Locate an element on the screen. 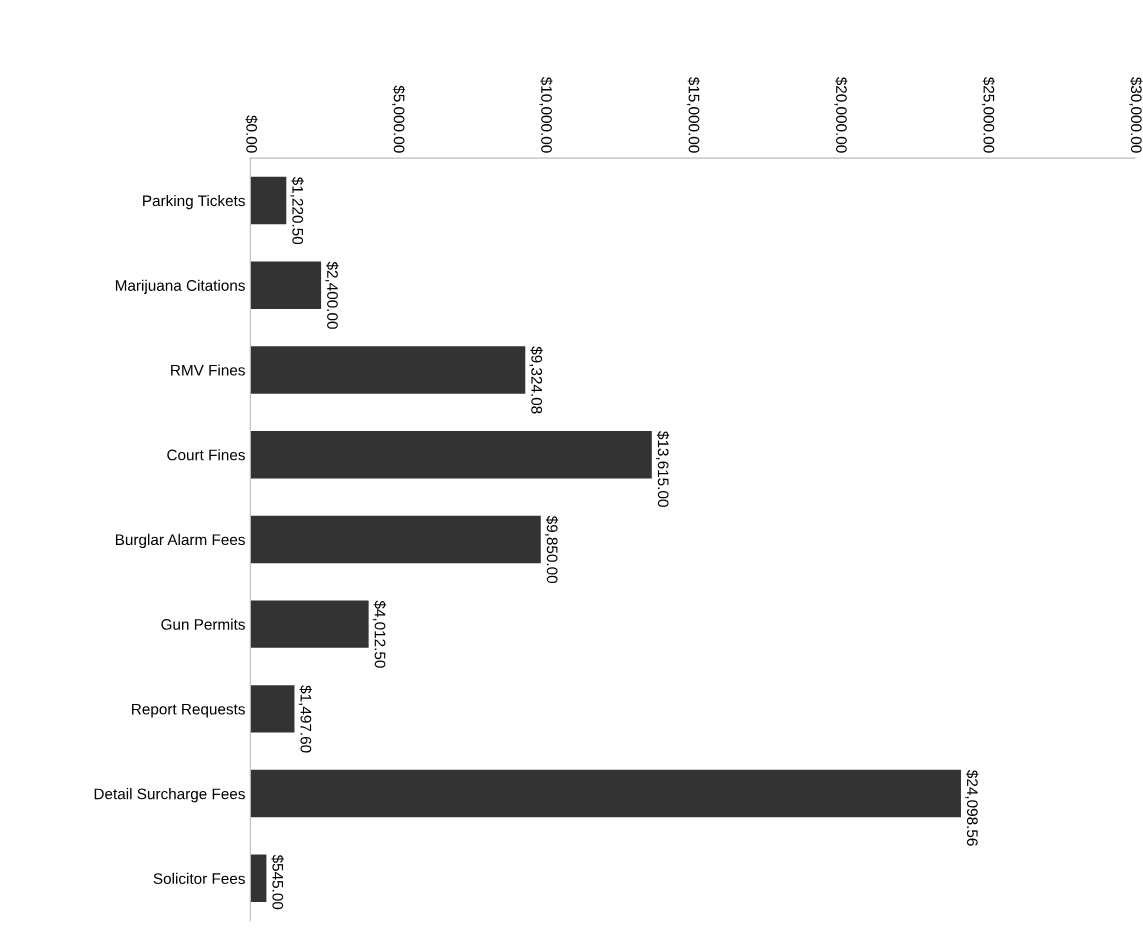 The width and height of the screenshot is (1143, 930). y-tick-label: Gun Permits is located at coordinates (203, 624).